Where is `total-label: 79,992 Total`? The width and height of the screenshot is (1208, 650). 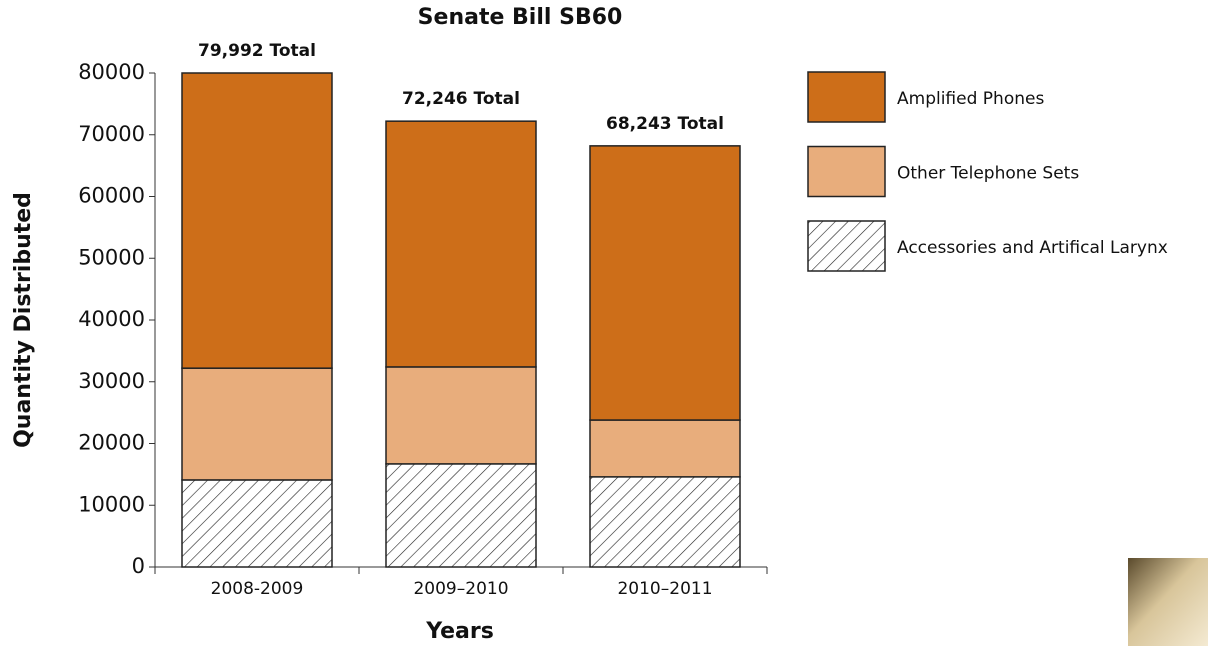
total-label: 79,992 Total is located at coordinates (257, 51).